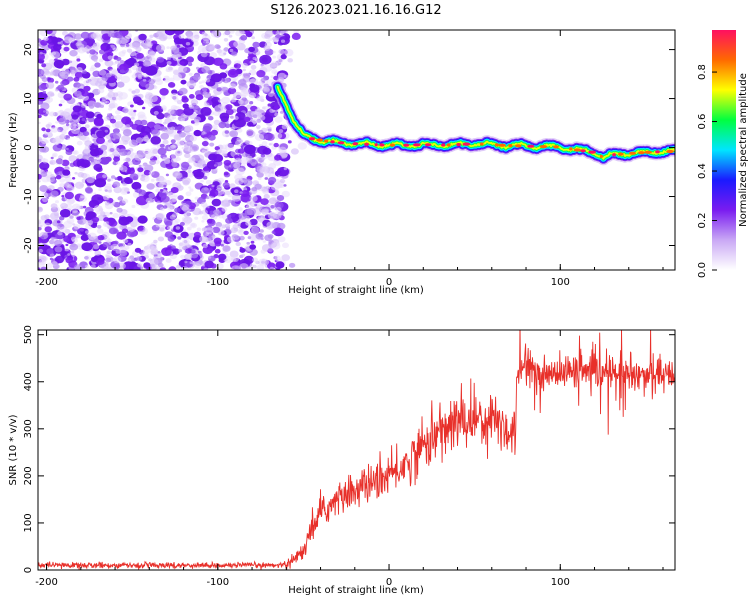 This screenshot has width=750, height=600. I want to click on x-tick-label: 0, so click(389, 282).